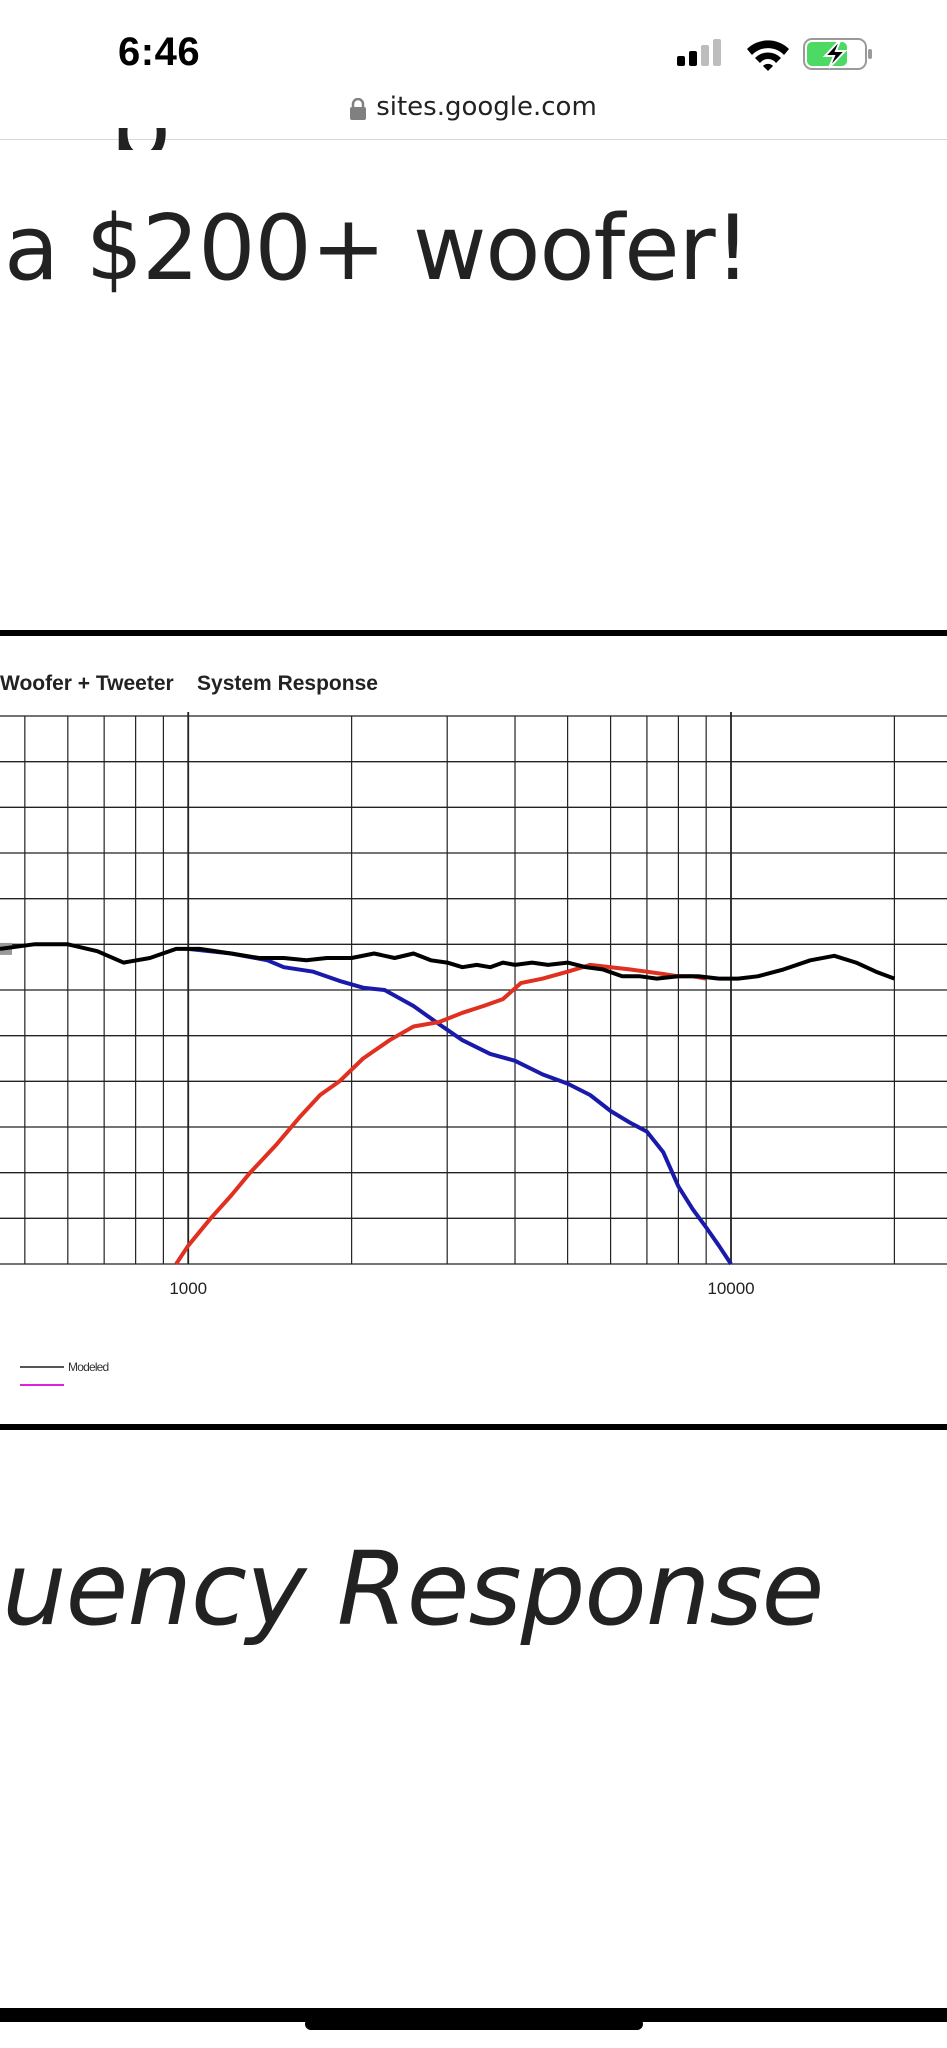 The height and width of the screenshot is (2048, 947). Describe the element at coordinates (440, 1114) in the screenshot. I see `series-line-tweeter` at that location.